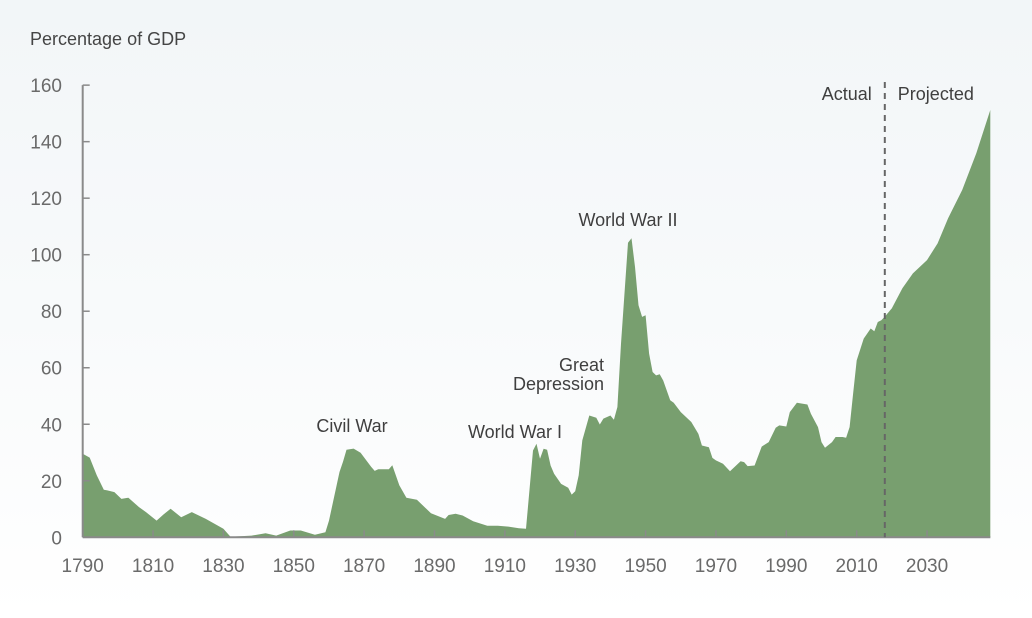 The width and height of the screenshot is (1032, 618). What do you see at coordinates (786, 566) in the screenshot?
I see `x-tick-label: 1990` at bounding box center [786, 566].